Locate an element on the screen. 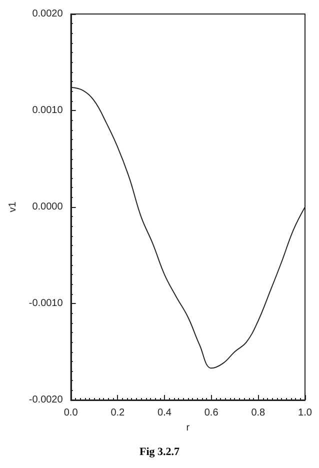 This screenshot has width=319, height=468. x-tick-label: 1.0 is located at coordinates (305, 413).